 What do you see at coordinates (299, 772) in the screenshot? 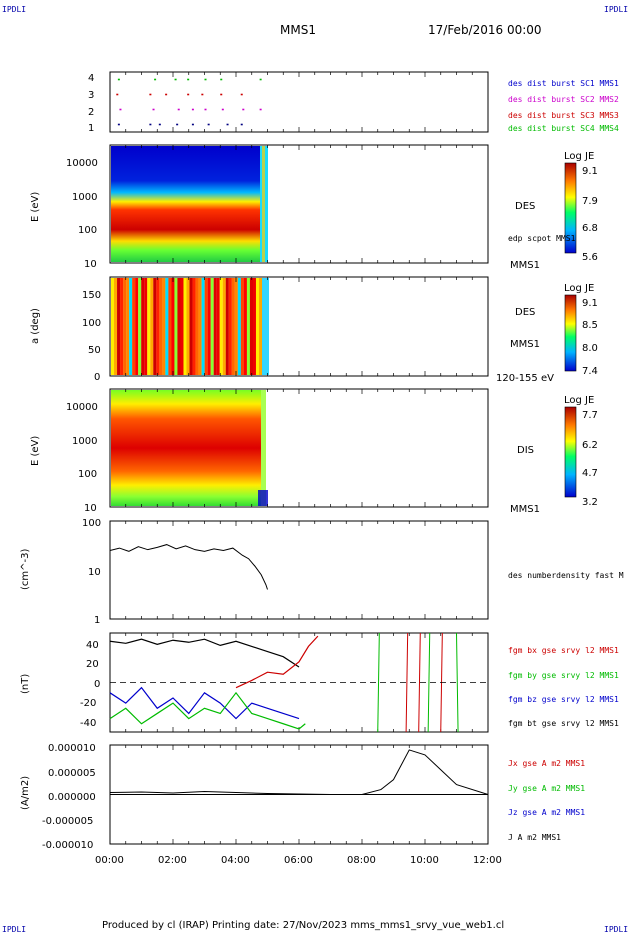
I see `current-line` at bounding box center [299, 772].